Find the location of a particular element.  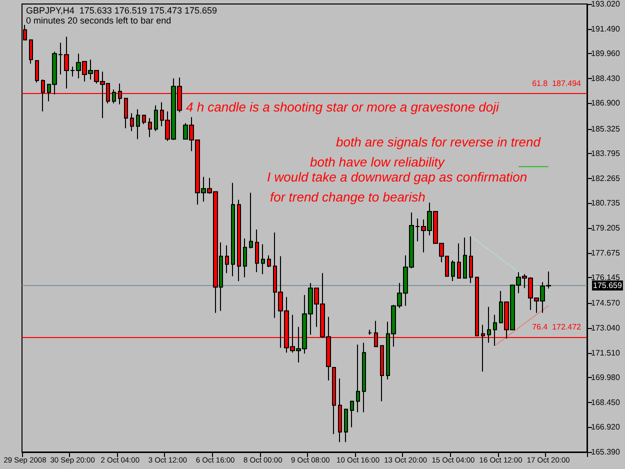

y-tick-label: 180.735 is located at coordinates (605, 203).